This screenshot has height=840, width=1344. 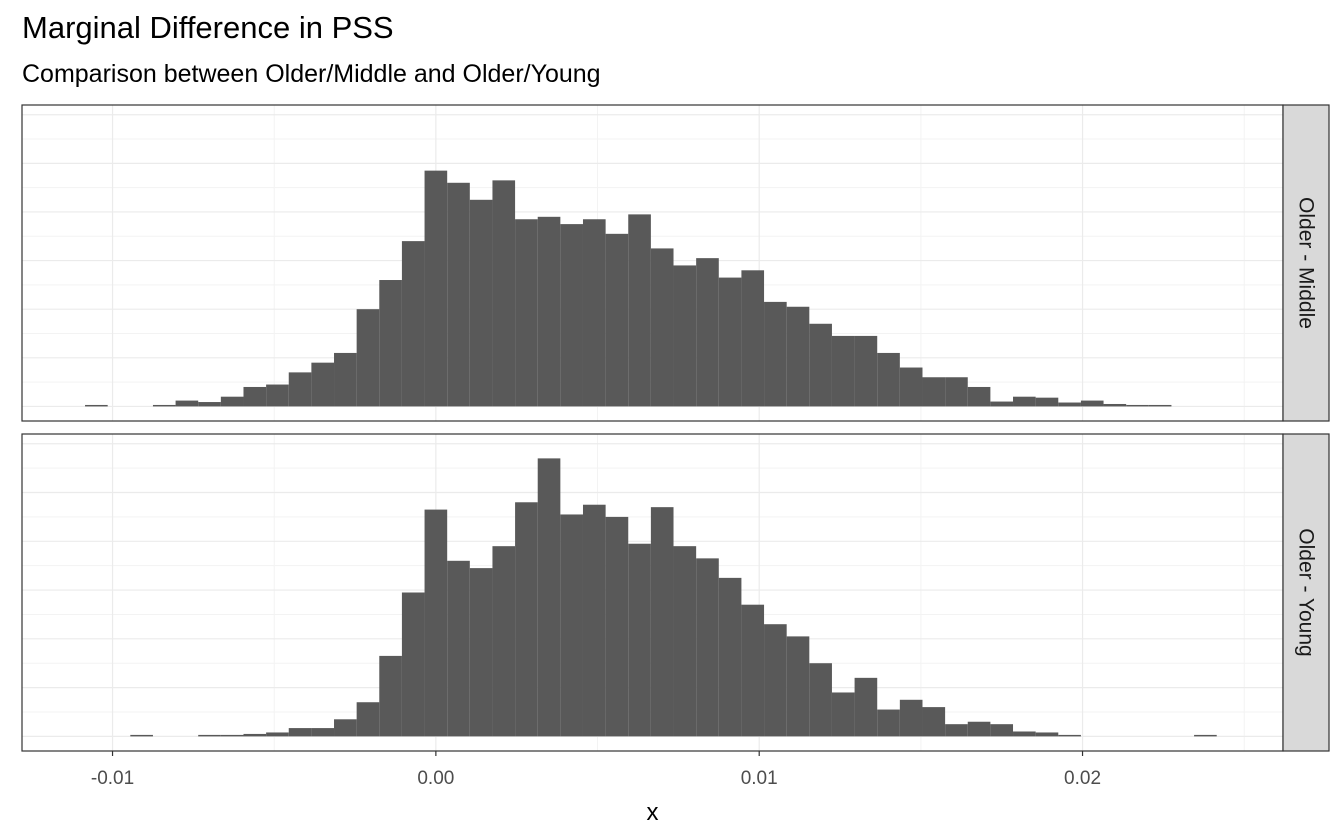 I want to click on x-tick-label: -0.01, so click(x=112, y=778).